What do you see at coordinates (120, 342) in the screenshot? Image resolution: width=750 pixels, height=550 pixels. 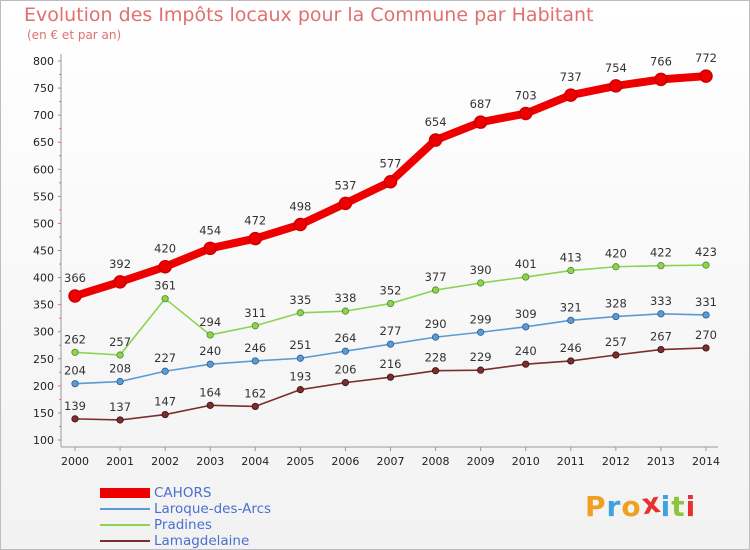 I see `data-label-pradines: 257` at bounding box center [120, 342].